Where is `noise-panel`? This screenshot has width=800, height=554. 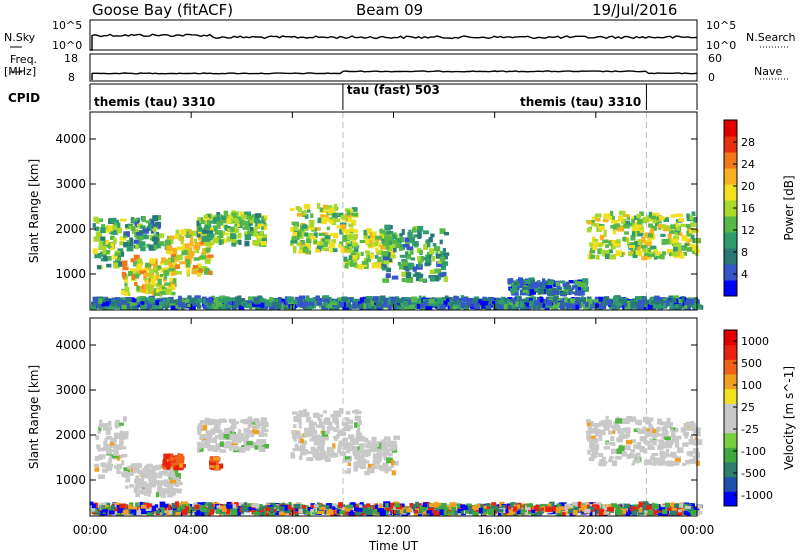 noise-panel is located at coordinates (400, 35).